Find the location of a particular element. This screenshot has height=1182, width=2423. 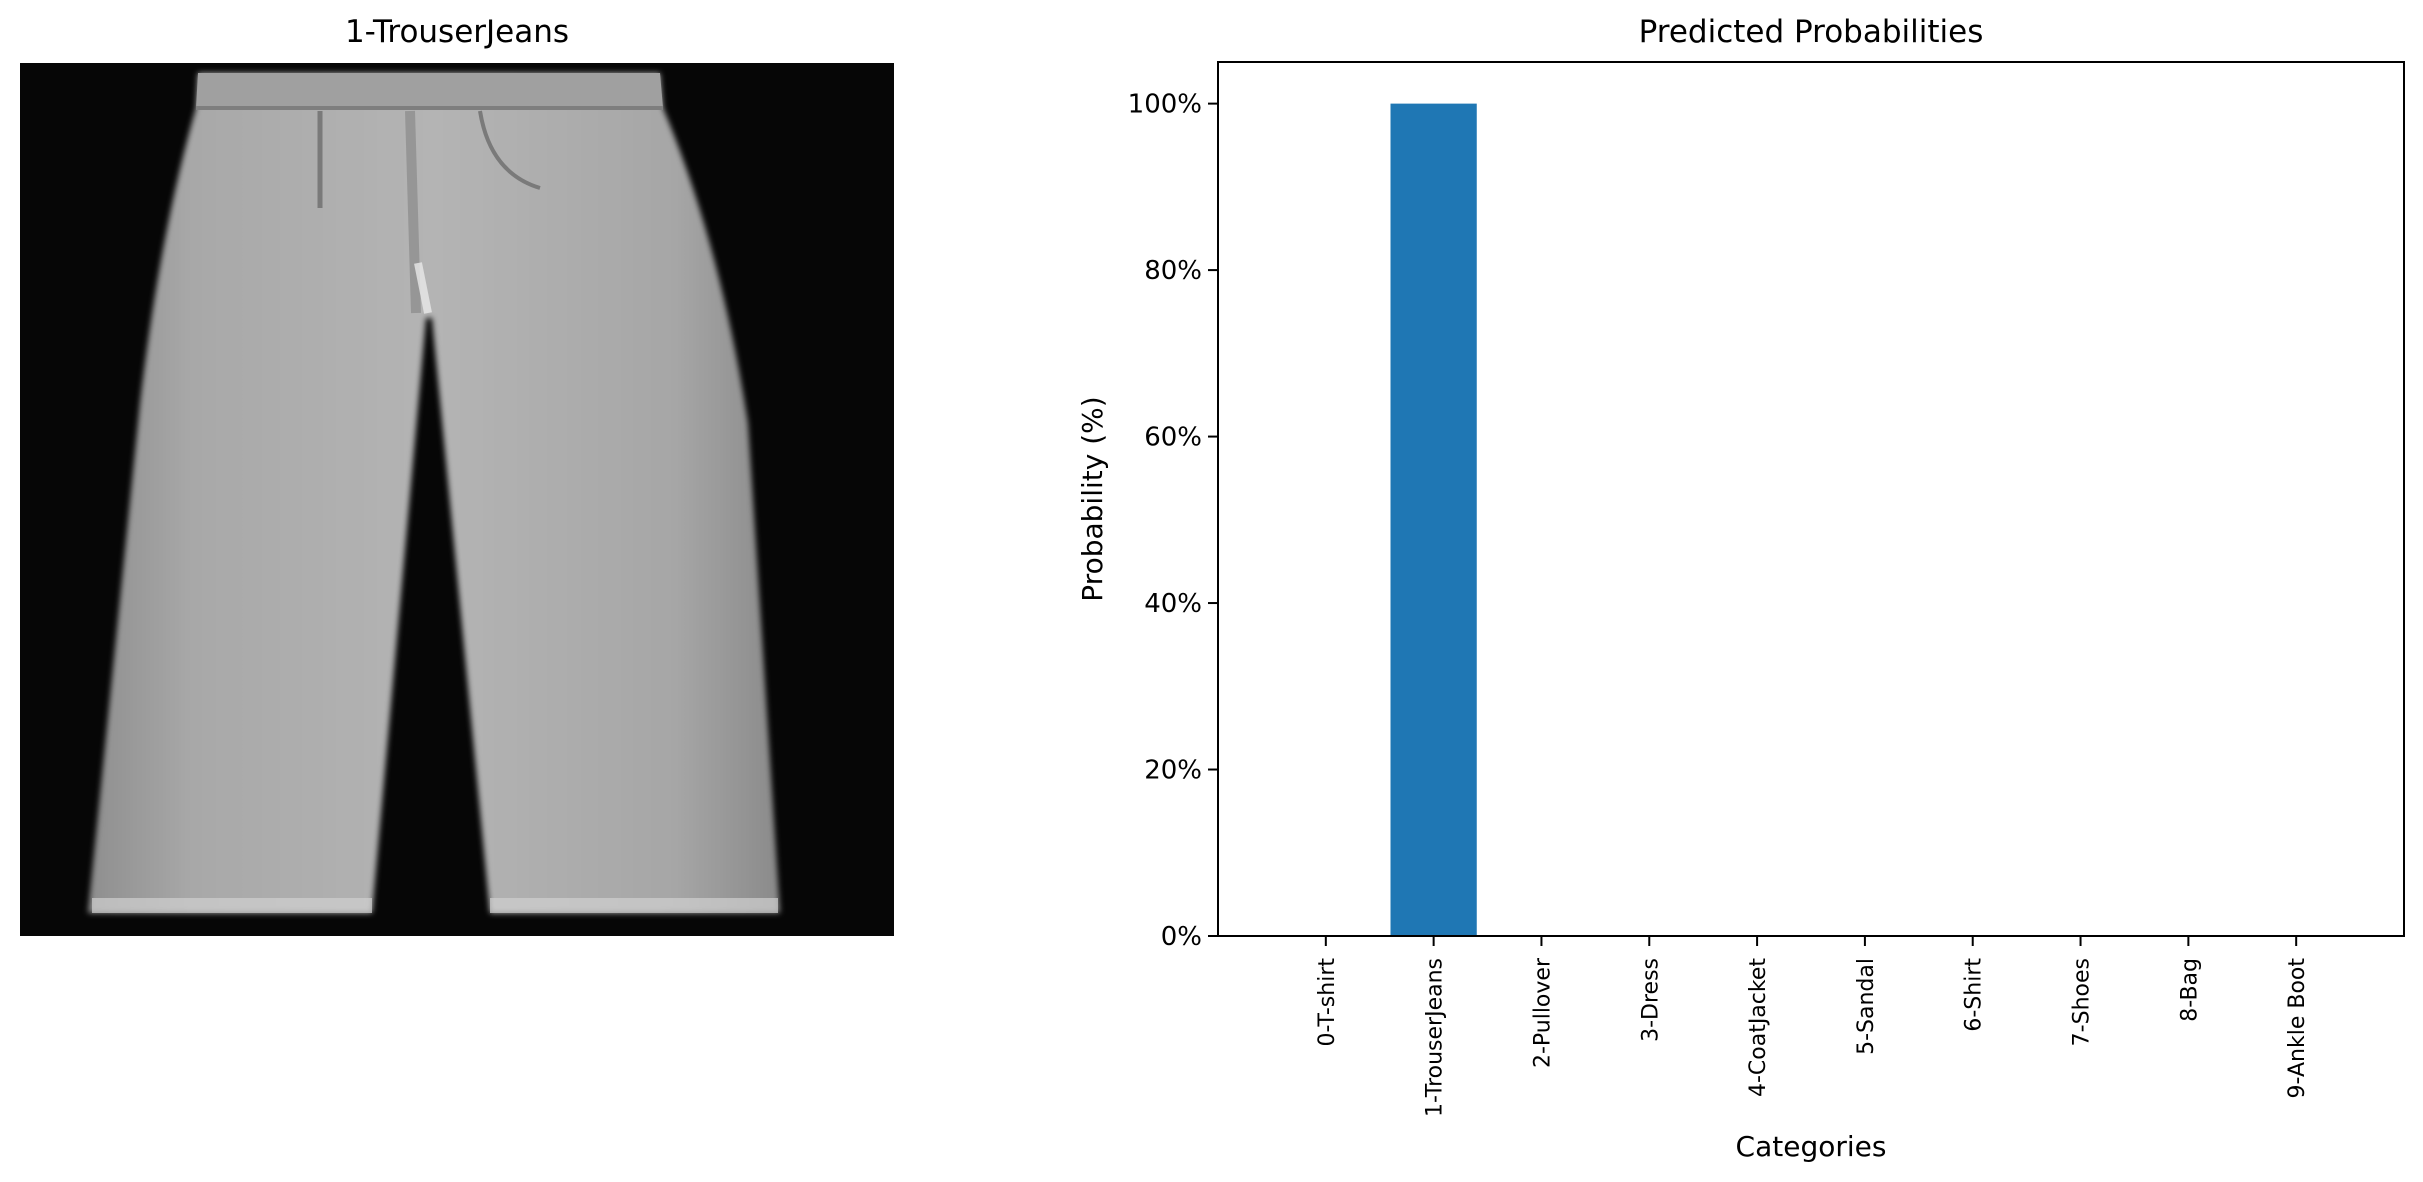

x-tick-label: 1-TrouserJeans is located at coordinates (1435, 1037).